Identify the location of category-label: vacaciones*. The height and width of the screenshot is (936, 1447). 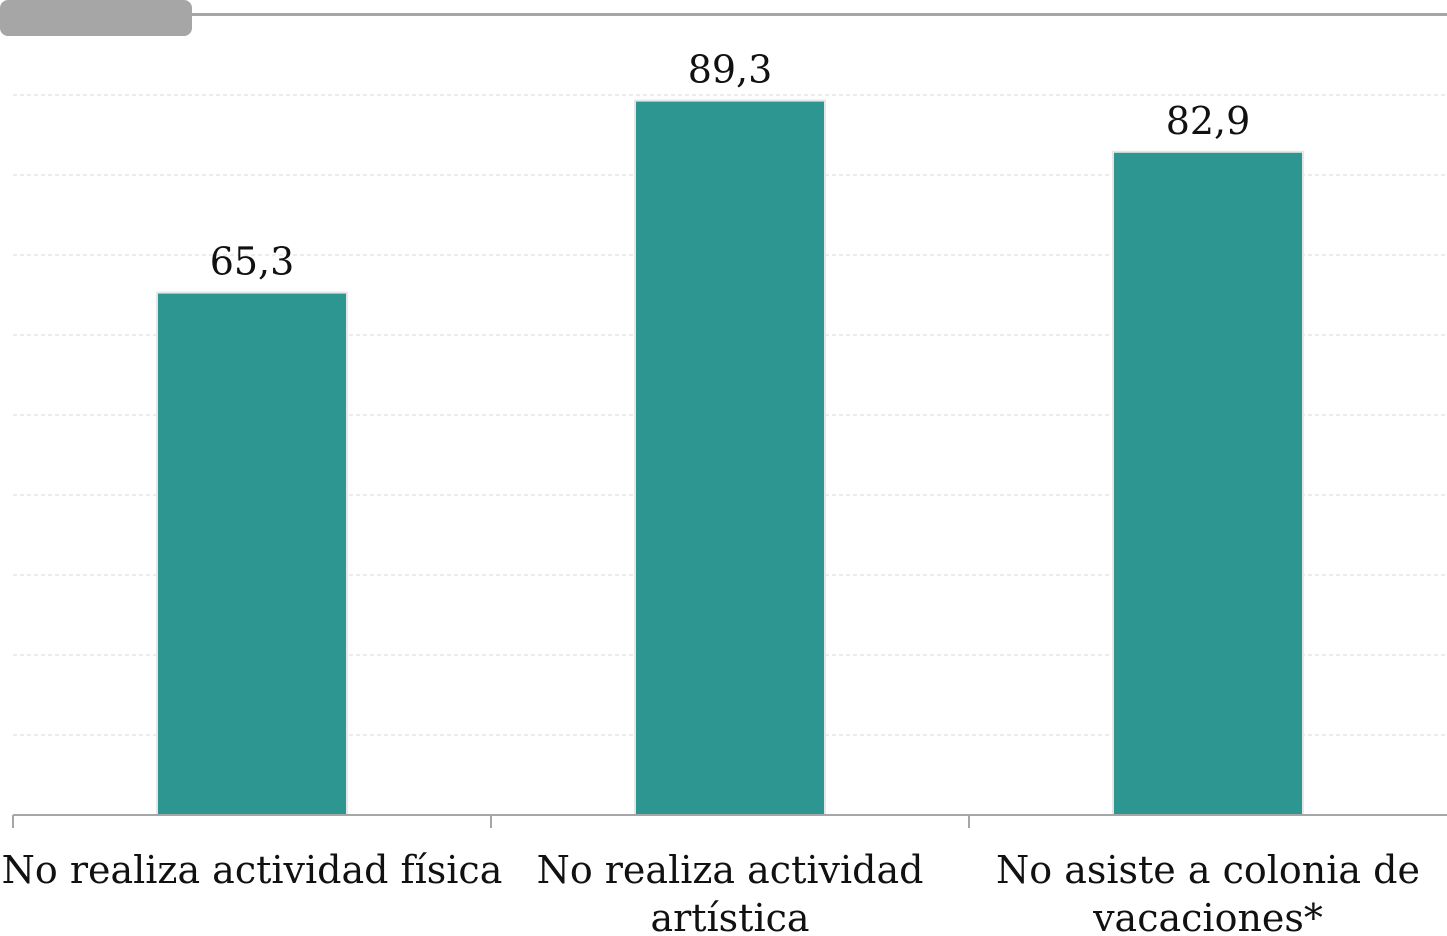
(1207, 916).